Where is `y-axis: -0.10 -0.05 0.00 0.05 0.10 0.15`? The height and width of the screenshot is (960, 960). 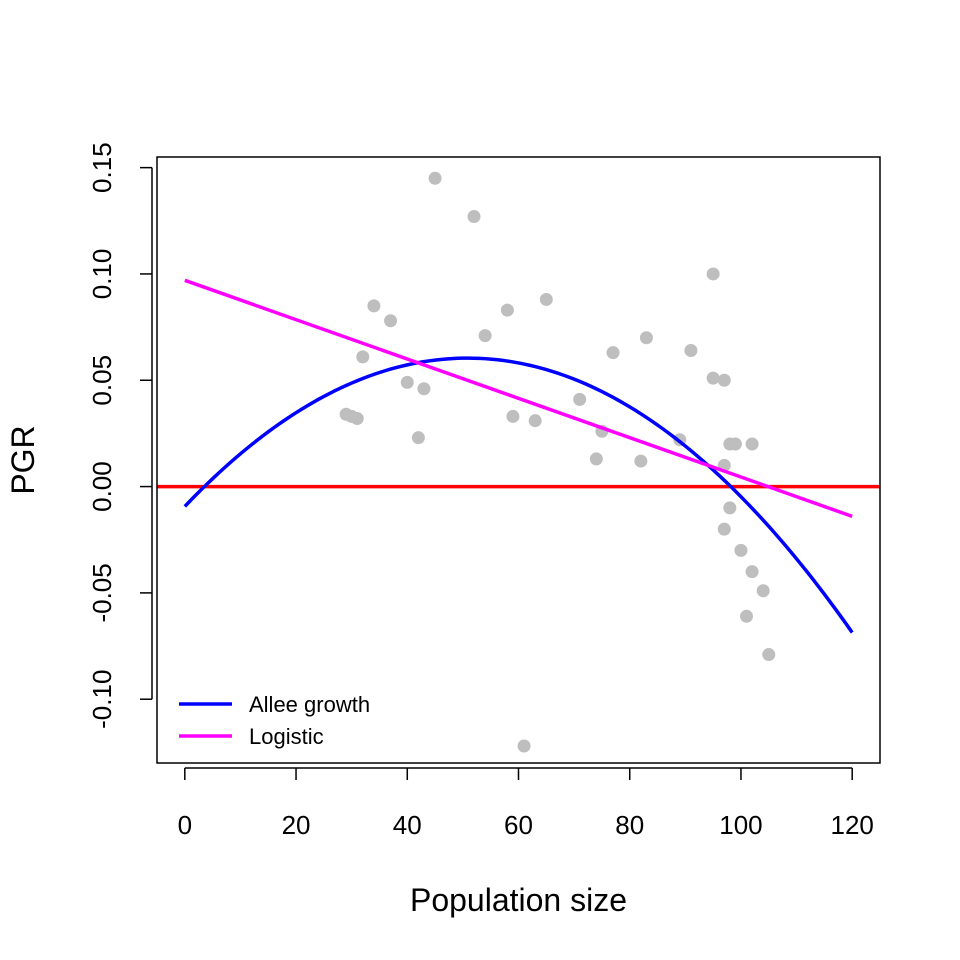
y-axis: -0.10 -0.05 0.00 0.05 0.10 0.15 is located at coordinates (120, 435).